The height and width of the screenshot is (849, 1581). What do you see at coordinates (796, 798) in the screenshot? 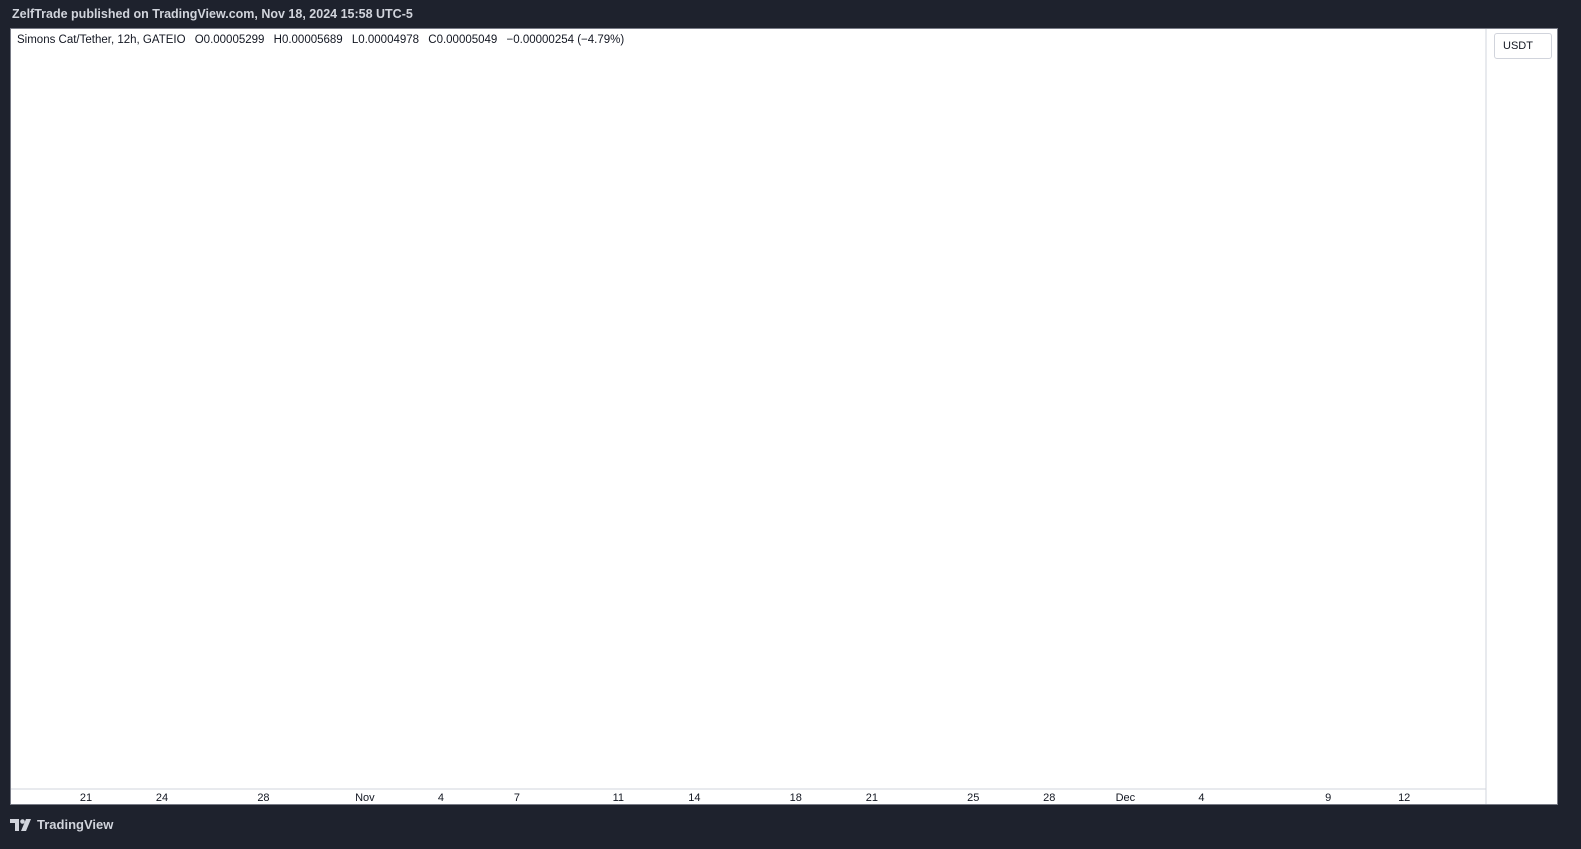
I see `x-tick-label: 18` at bounding box center [796, 798].